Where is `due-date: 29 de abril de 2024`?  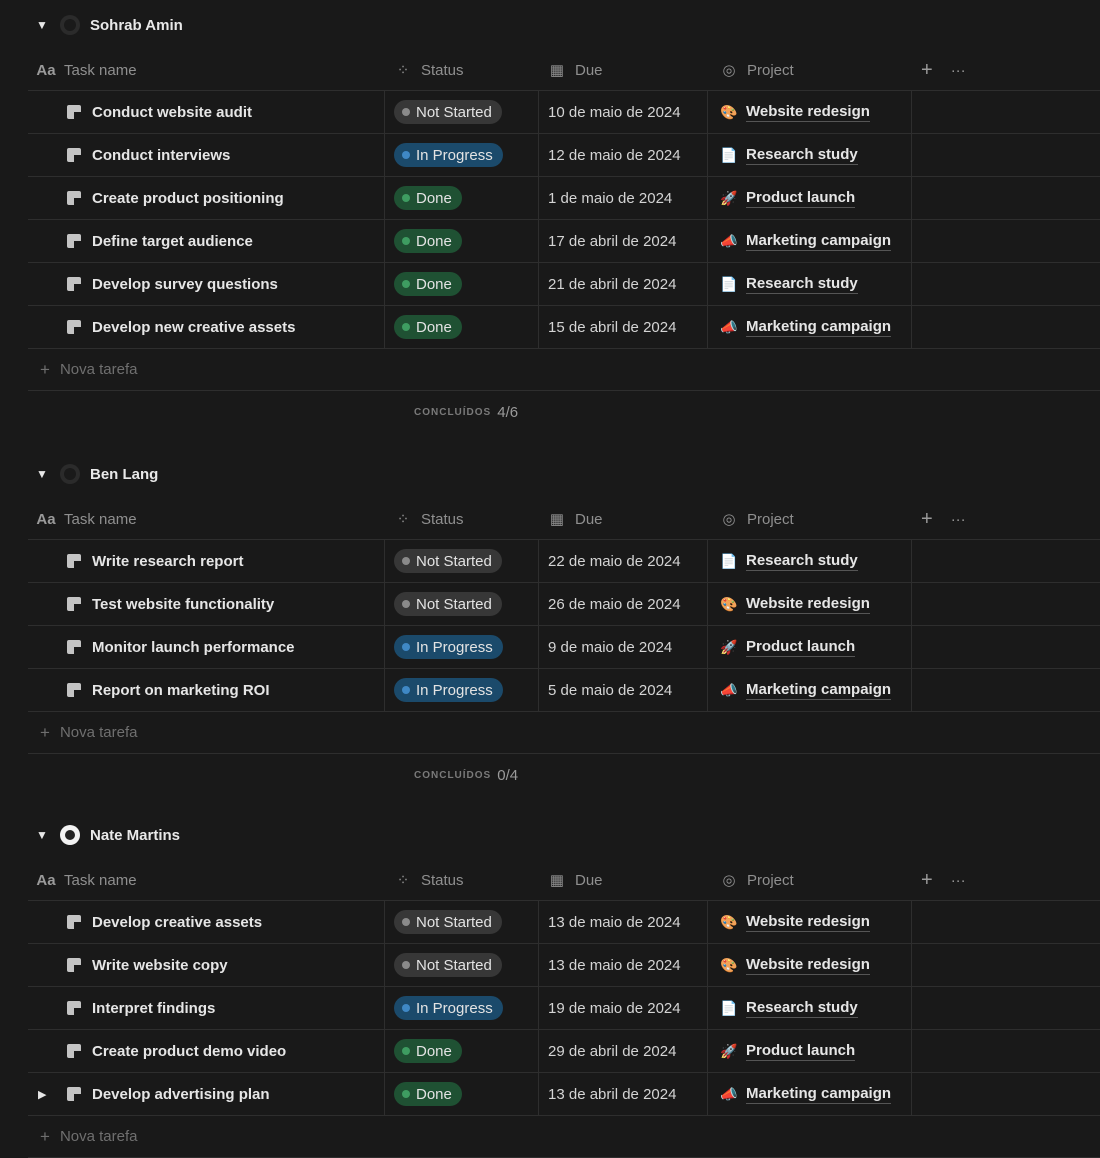 due-date: 29 de abril de 2024 is located at coordinates (612, 1051).